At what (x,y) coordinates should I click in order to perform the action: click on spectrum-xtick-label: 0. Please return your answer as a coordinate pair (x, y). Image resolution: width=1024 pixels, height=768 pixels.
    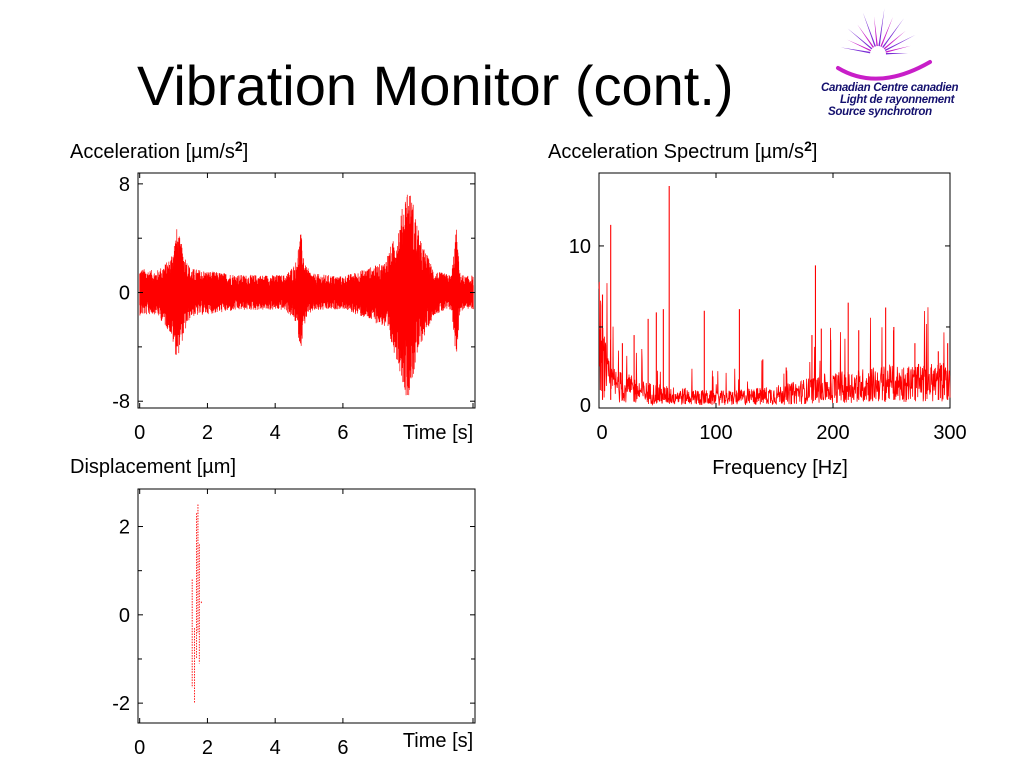
    Looking at the image, I should click on (601, 433).